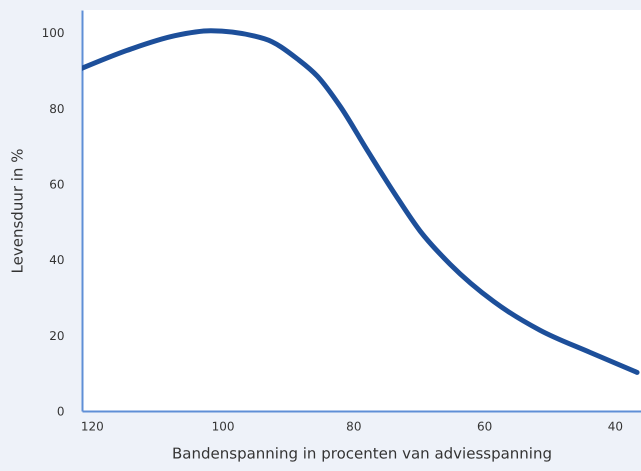  Describe the element at coordinates (362, 453) in the screenshot. I see `x-axis-title: Bandenspanning in procenten van adviesspanning` at that location.